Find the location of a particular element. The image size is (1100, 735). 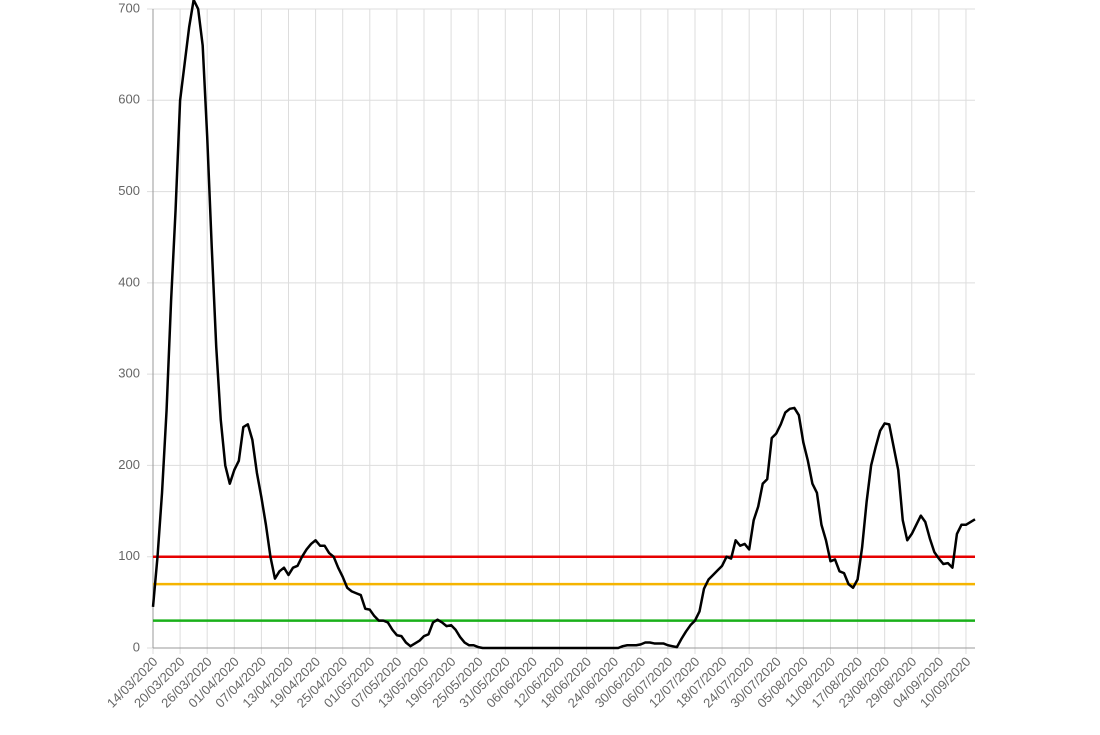

y-tick-label: 700 is located at coordinates (129, 7).